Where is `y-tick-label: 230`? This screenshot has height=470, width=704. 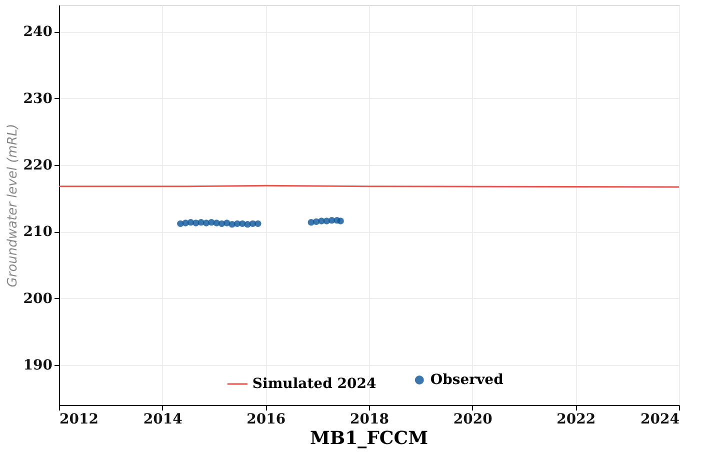 y-tick-label: 230 is located at coordinates (38, 98).